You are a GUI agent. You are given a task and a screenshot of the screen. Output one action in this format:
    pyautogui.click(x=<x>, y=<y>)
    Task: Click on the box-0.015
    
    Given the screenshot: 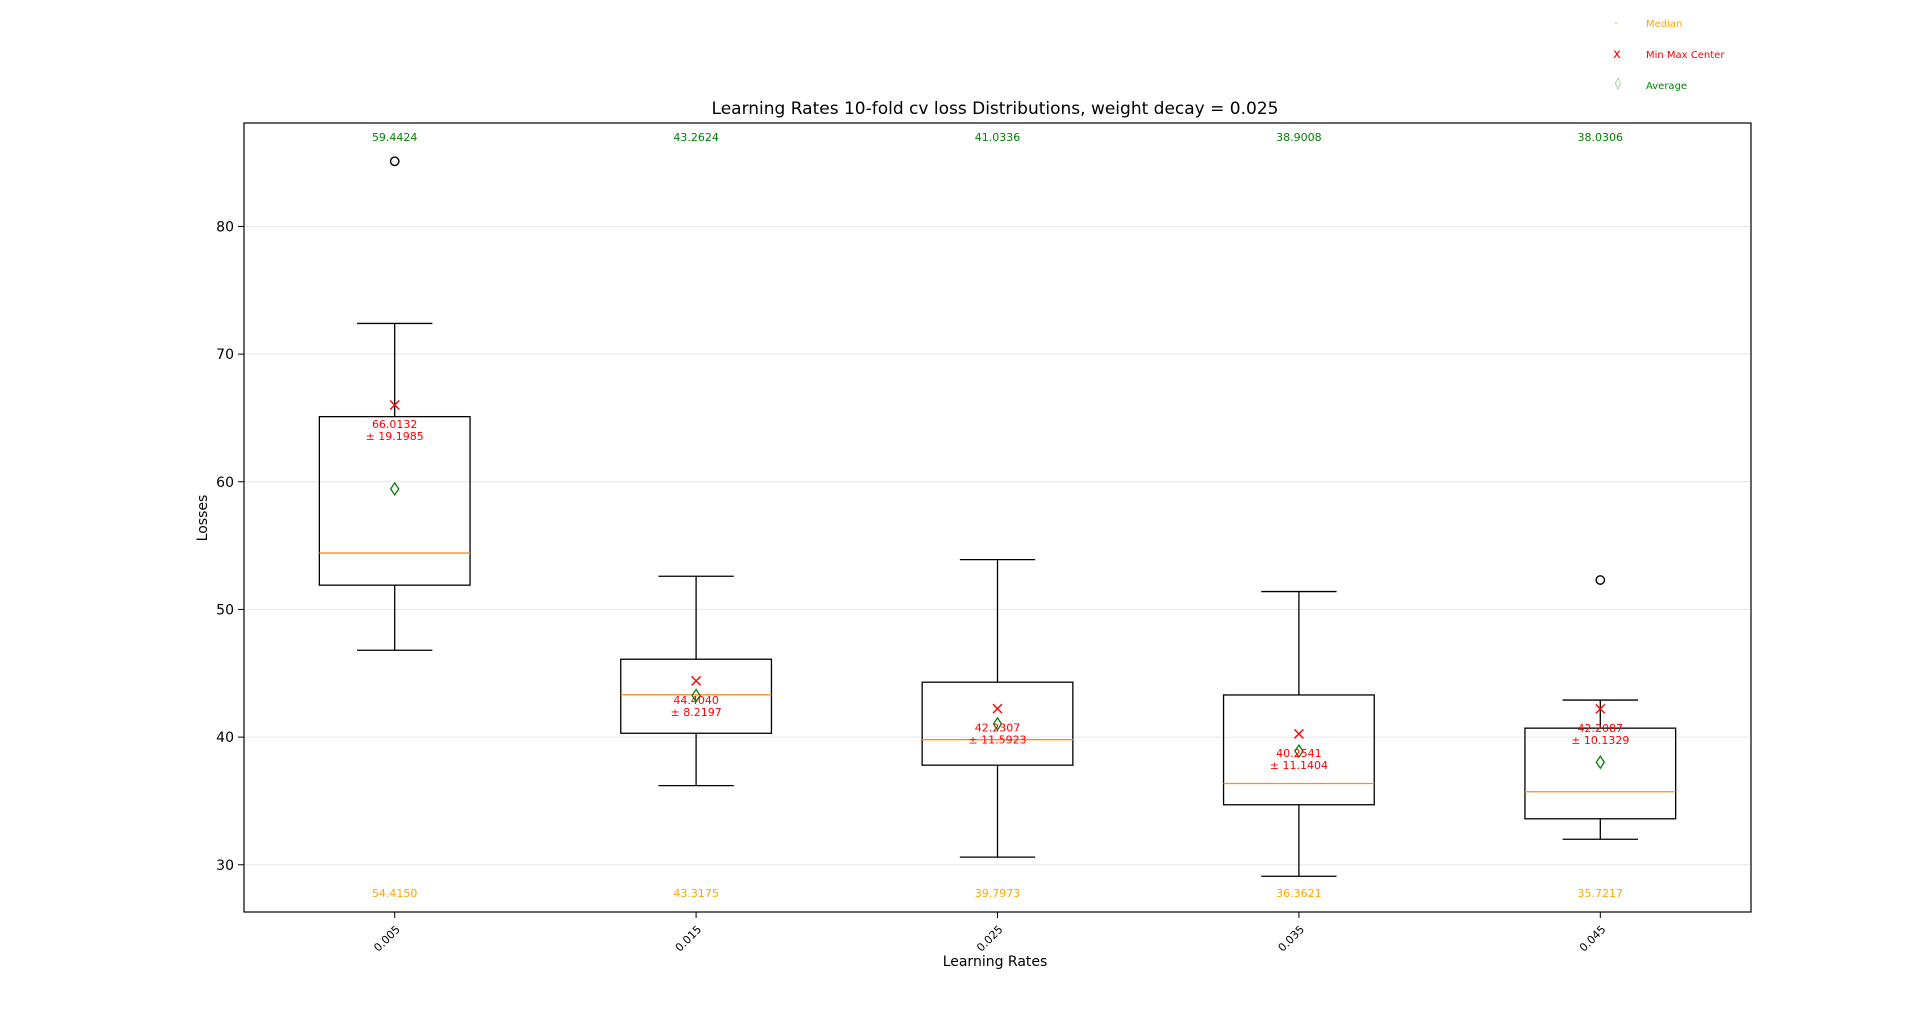 What is the action you would take?
    pyautogui.click(x=696, y=681)
    